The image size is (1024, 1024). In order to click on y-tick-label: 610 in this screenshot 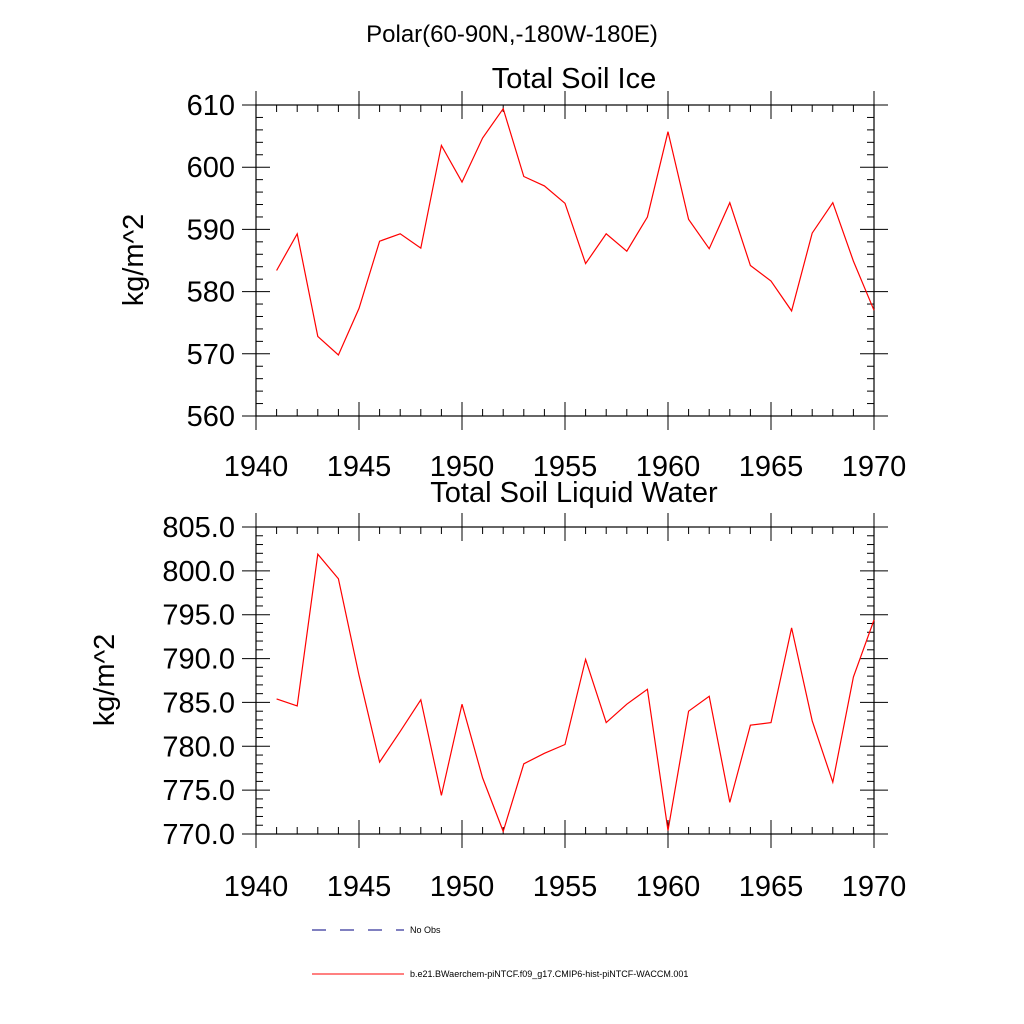, I will do `click(211, 106)`.